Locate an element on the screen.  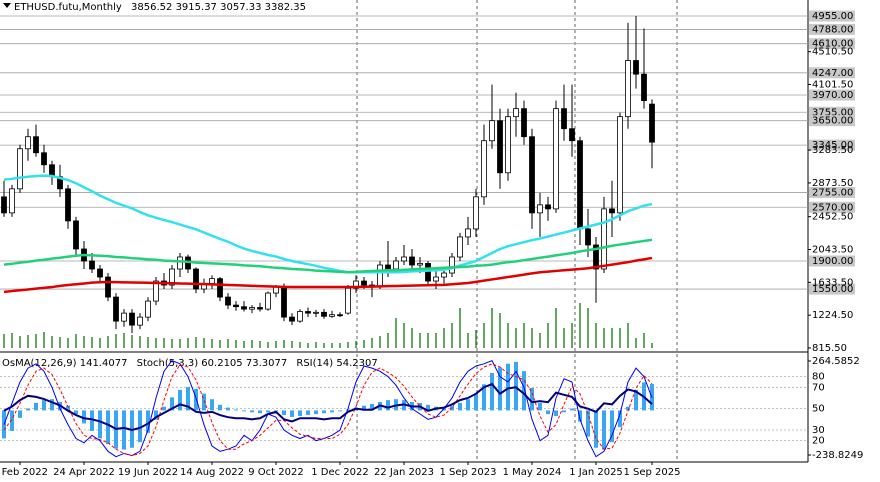
level-label: 3650.00 is located at coordinates (832, 121).